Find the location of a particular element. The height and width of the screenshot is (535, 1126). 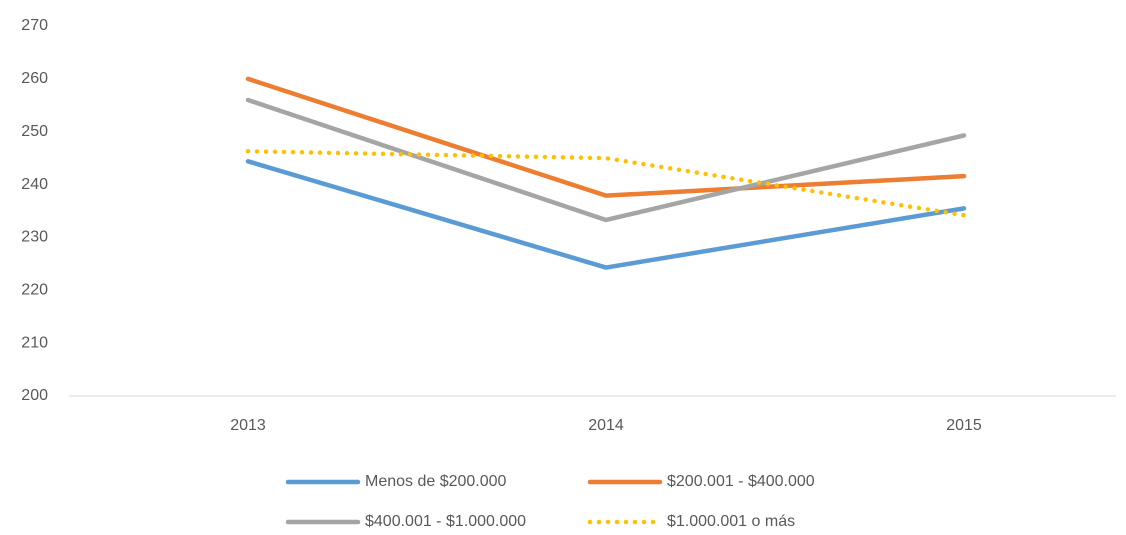

y-tick-label: 210 is located at coordinates (34, 342).